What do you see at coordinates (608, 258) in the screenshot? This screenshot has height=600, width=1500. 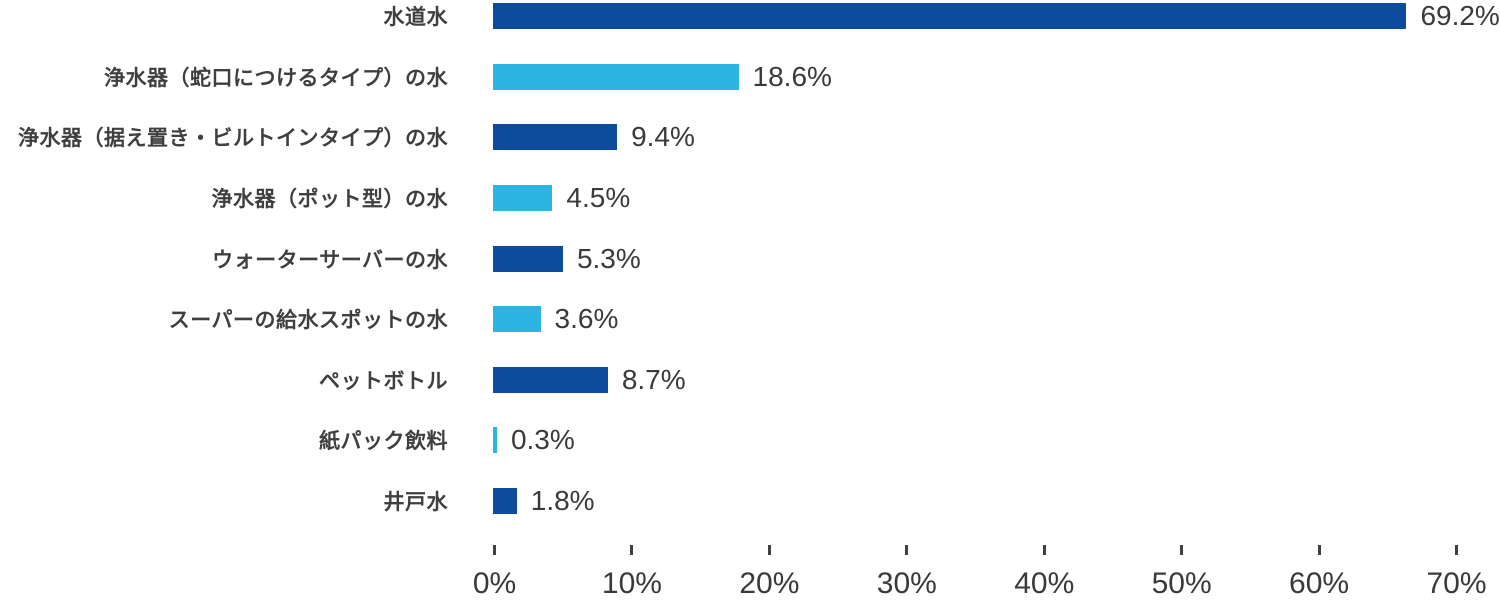 I see `value-label: 5.3%` at bounding box center [608, 258].